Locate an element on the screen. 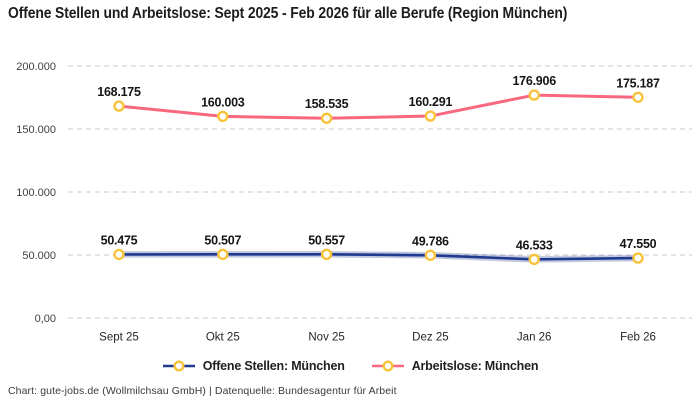  x-axis-tick-label: Nov 25 is located at coordinates (326, 338).